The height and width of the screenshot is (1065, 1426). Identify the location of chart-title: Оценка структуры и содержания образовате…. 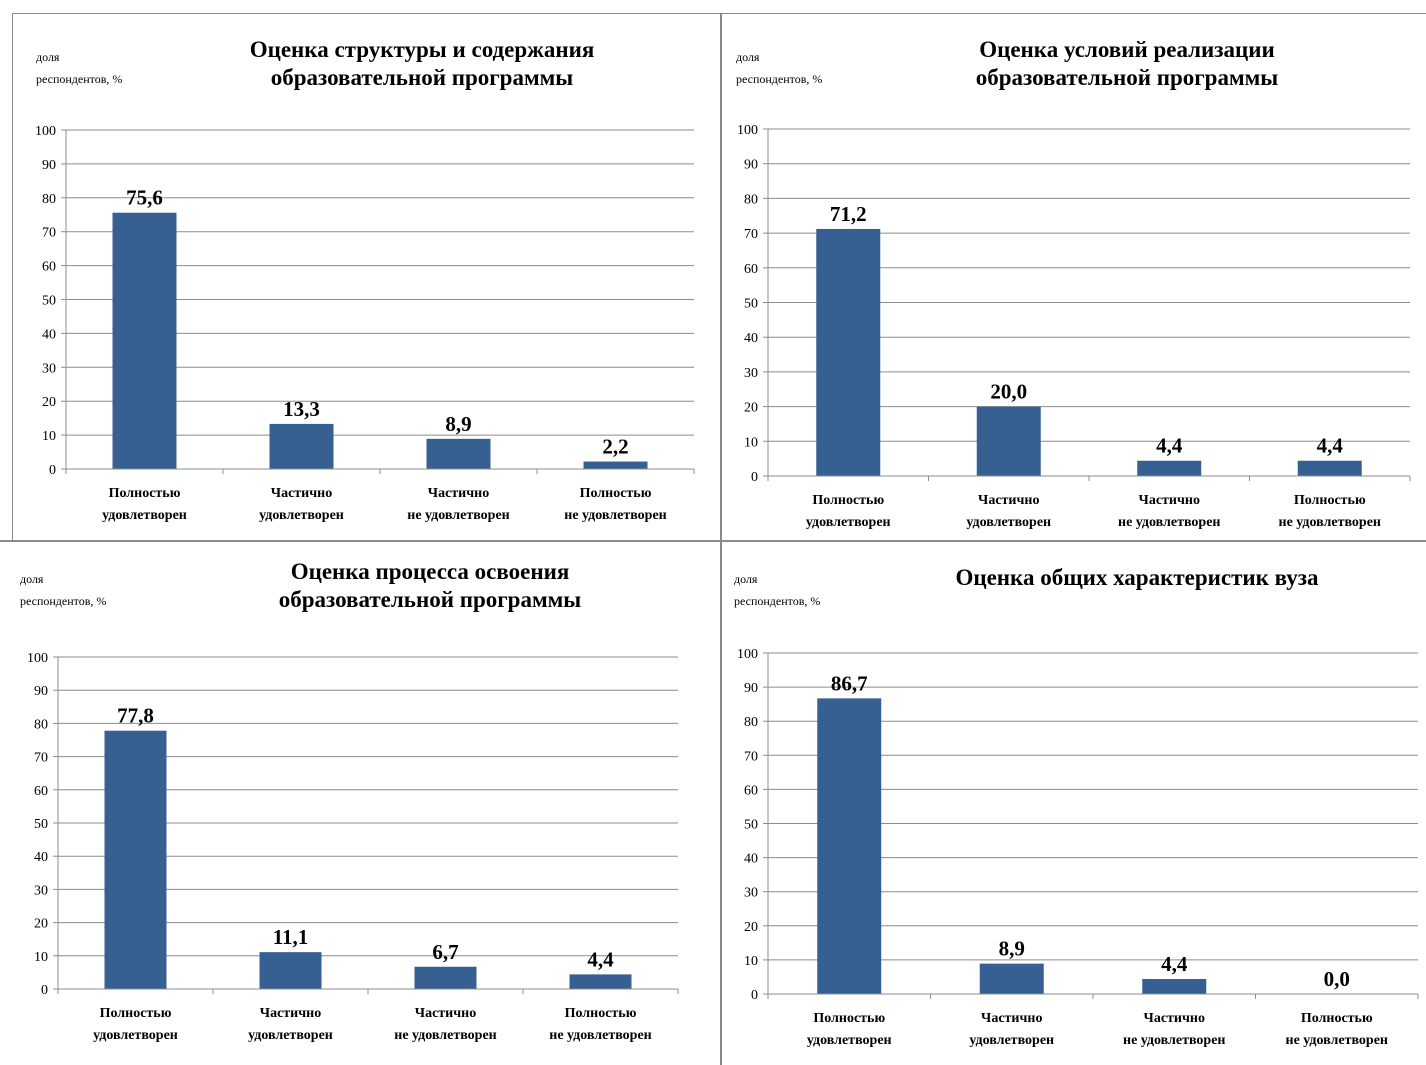
(422, 63).